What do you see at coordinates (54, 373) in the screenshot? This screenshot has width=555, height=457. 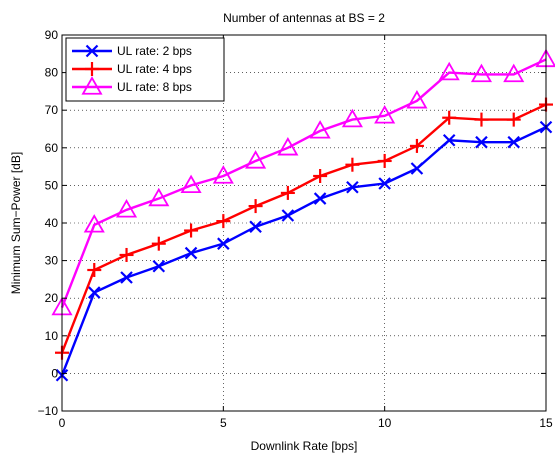 I see `y-tick-label: 0` at bounding box center [54, 373].